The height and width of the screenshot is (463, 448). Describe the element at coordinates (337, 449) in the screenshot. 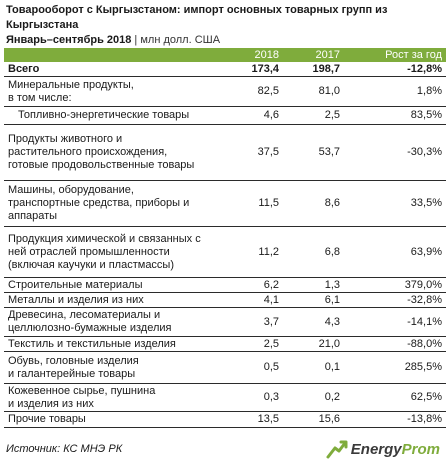

I see `energyprom-arrow-icon` at that location.